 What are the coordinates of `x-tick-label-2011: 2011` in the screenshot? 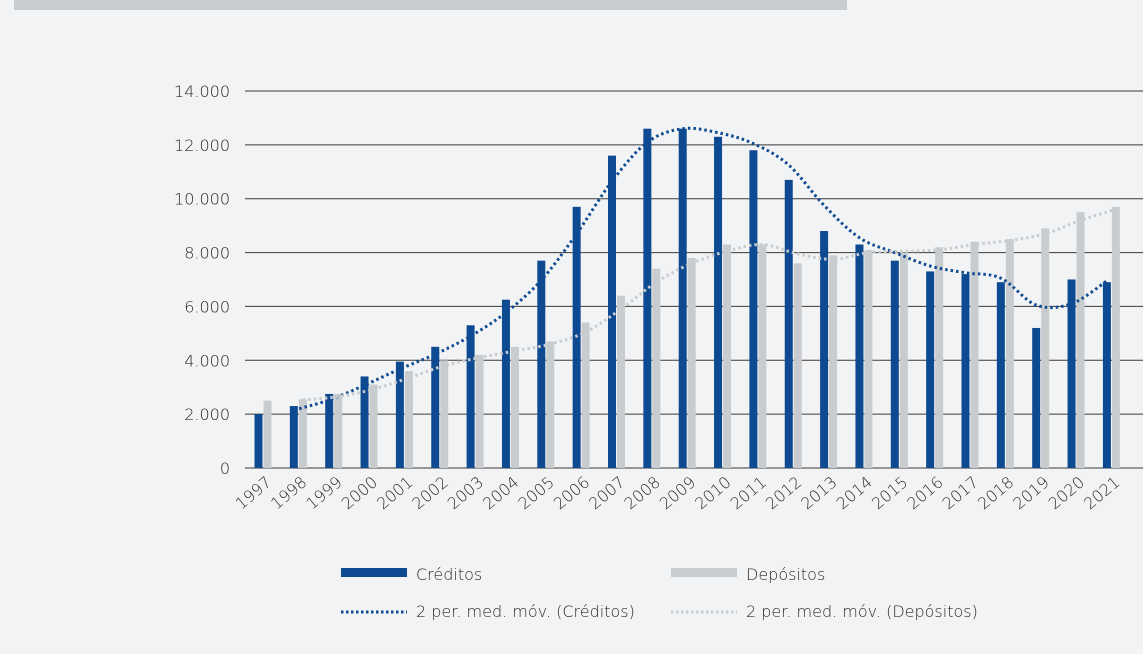 It's located at (748, 493).